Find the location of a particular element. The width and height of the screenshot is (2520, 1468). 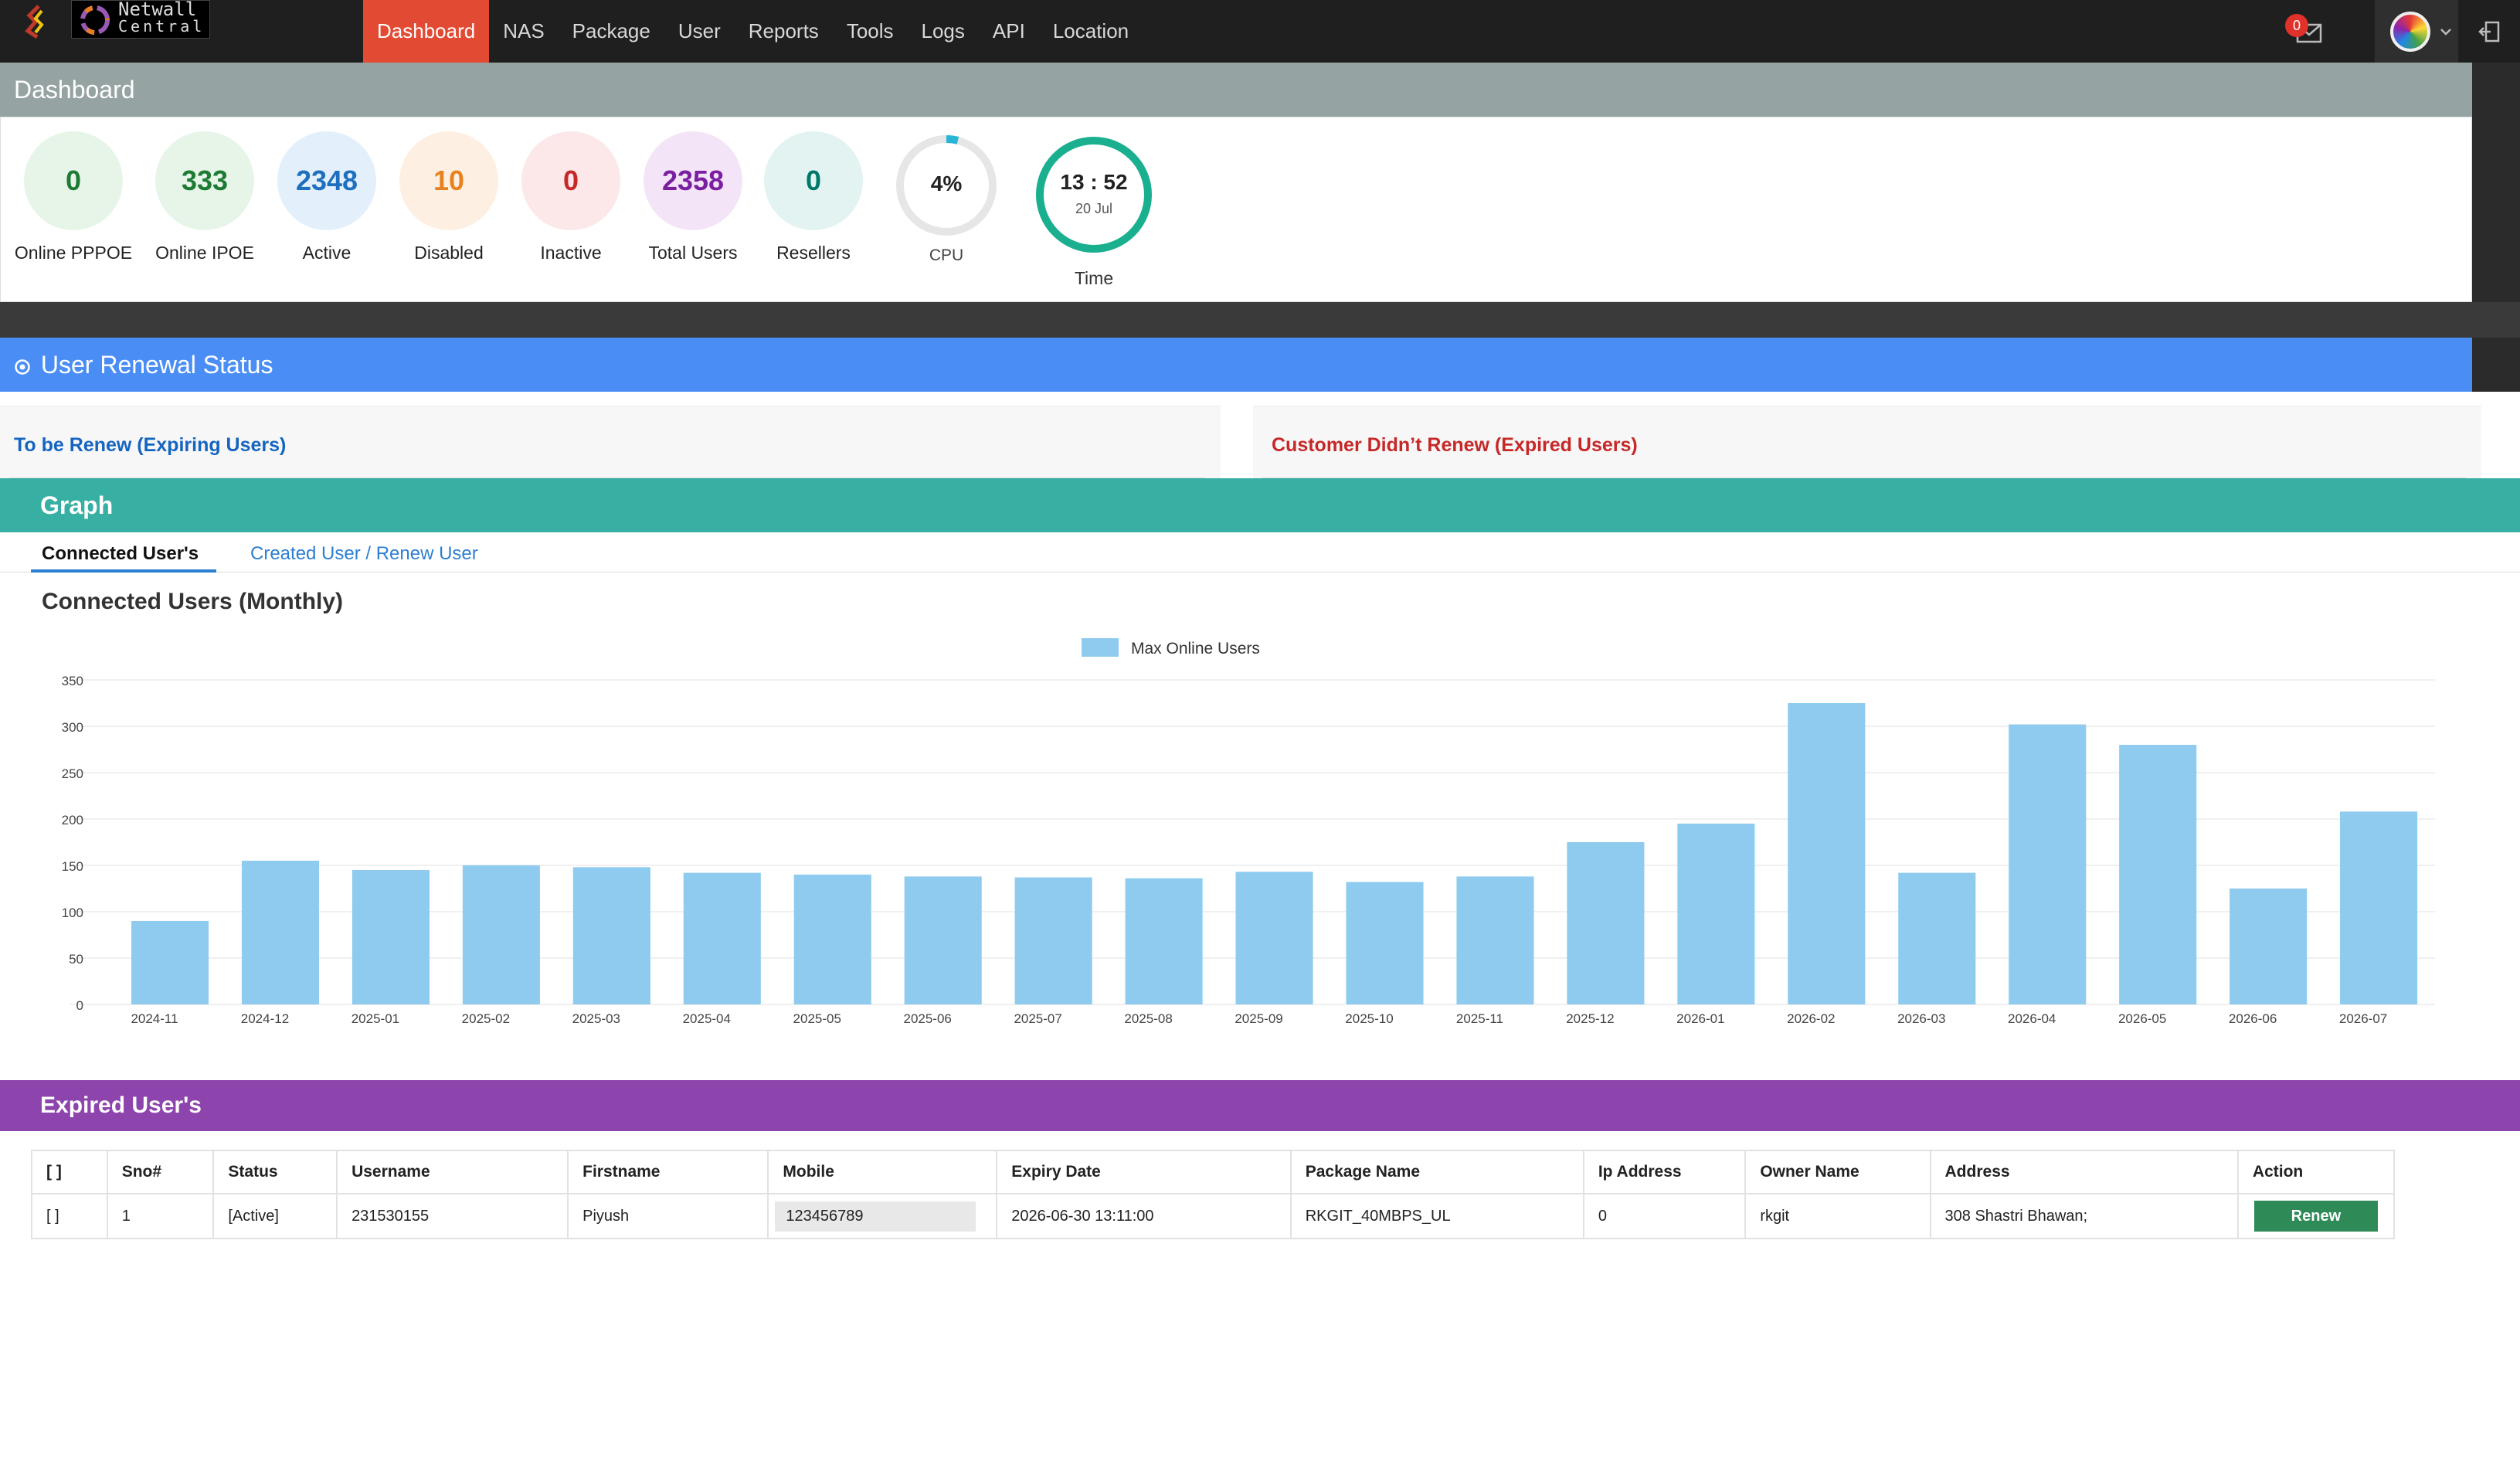

stat-online-ipoe: 333 Online IPOE is located at coordinates (205, 197).